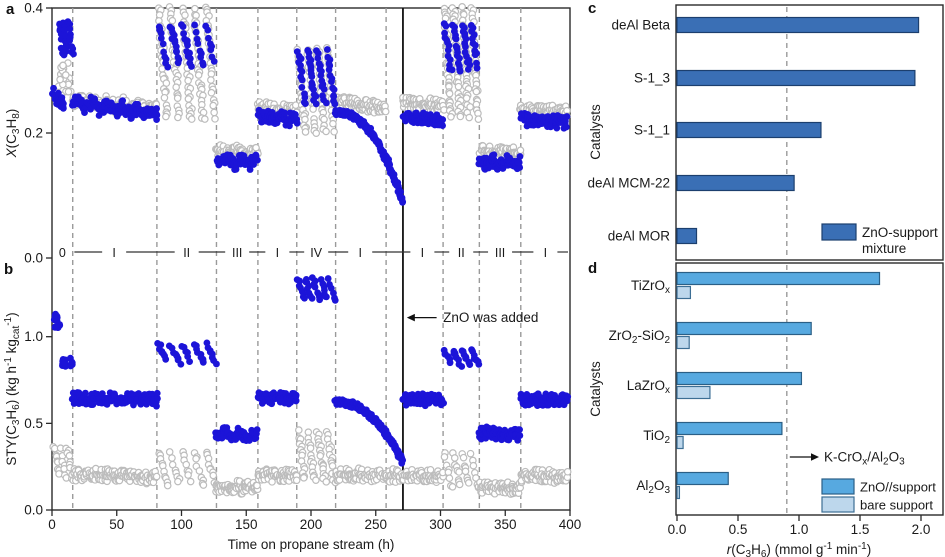 This screenshot has height=557, width=945. What do you see at coordinates (878, 495) in the screenshot?
I see `panel-d-legend: ZnO//support bare support` at bounding box center [878, 495].